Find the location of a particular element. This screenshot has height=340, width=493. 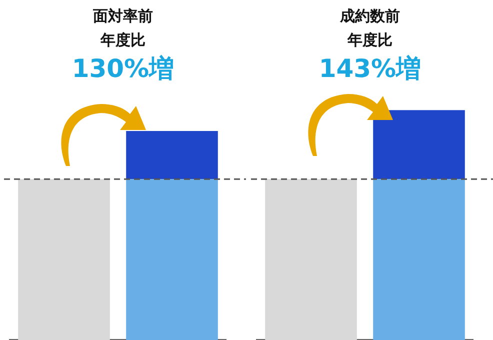

chart-subtitle: 130%増 is located at coordinates (123, 69).